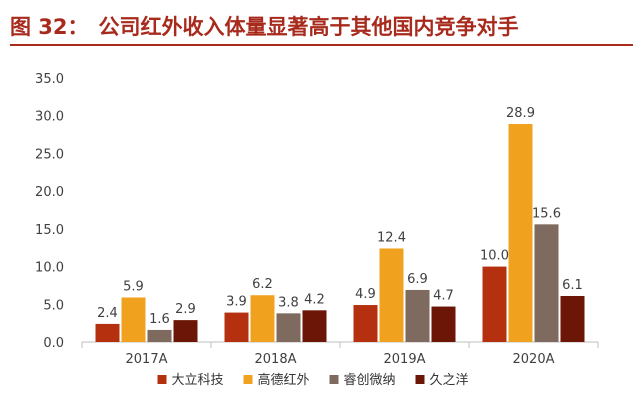 The height and width of the screenshot is (400, 643). I want to click on x-tick-label: 2017A, so click(147, 359).